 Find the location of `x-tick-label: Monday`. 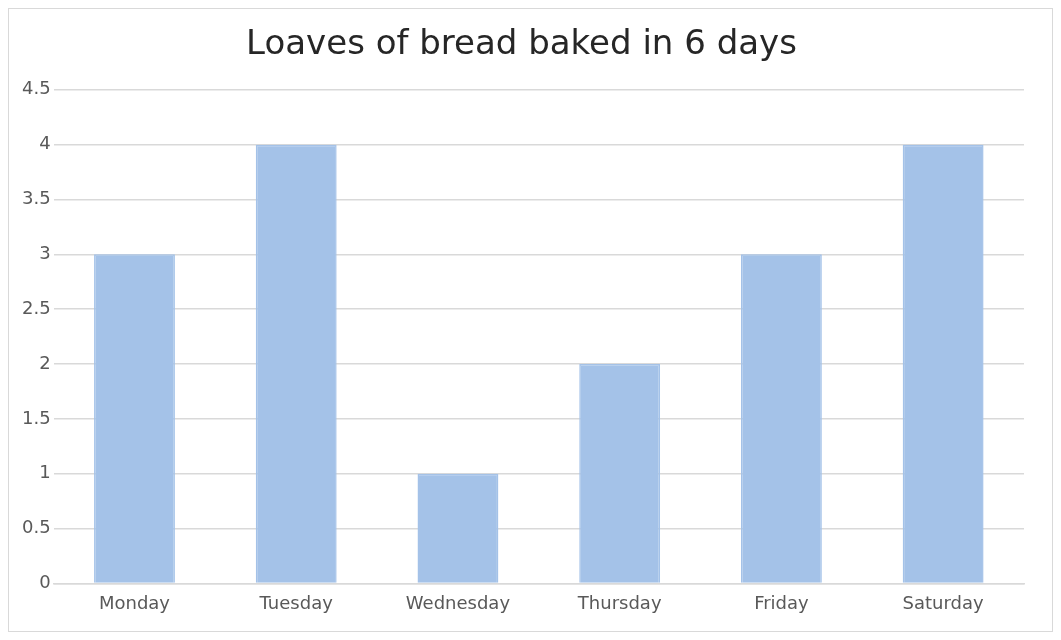

x-tick-label: Monday is located at coordinates (134, 602).